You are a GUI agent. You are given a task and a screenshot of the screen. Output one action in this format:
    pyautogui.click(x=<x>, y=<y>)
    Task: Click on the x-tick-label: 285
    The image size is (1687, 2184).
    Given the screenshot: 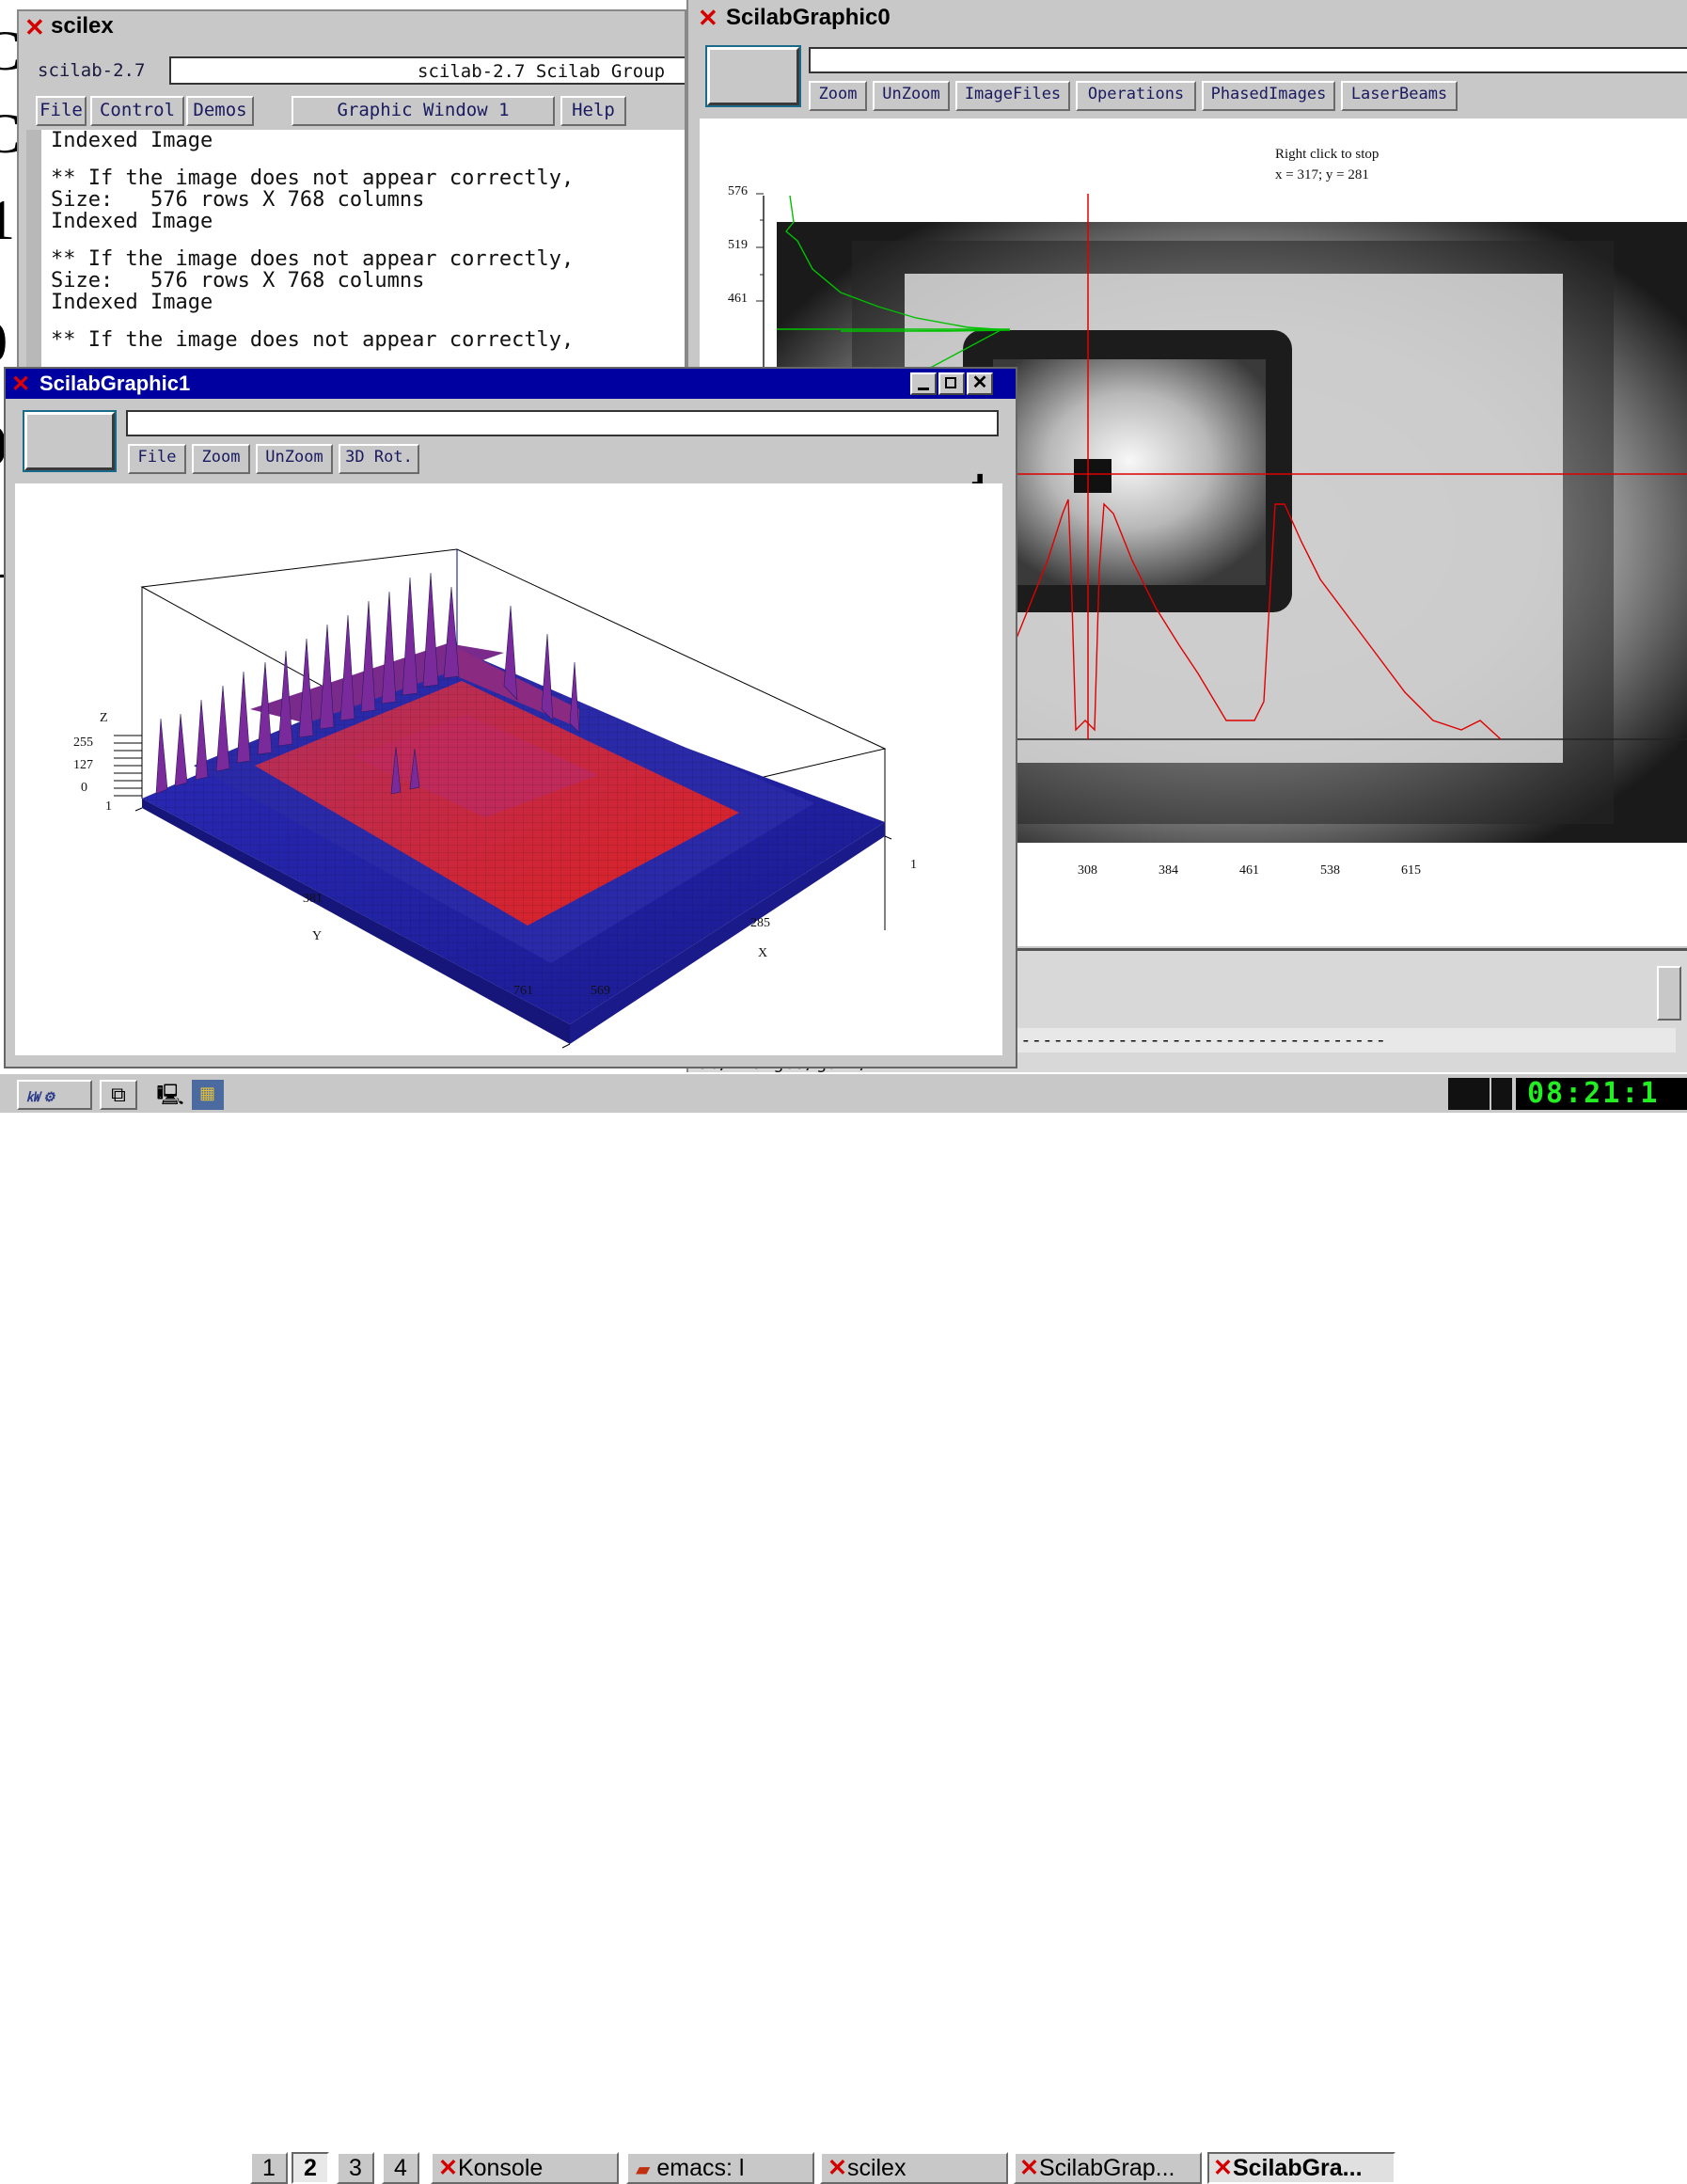 What is the action you would take?
    pyautogui.click(x=760, y=923)
    